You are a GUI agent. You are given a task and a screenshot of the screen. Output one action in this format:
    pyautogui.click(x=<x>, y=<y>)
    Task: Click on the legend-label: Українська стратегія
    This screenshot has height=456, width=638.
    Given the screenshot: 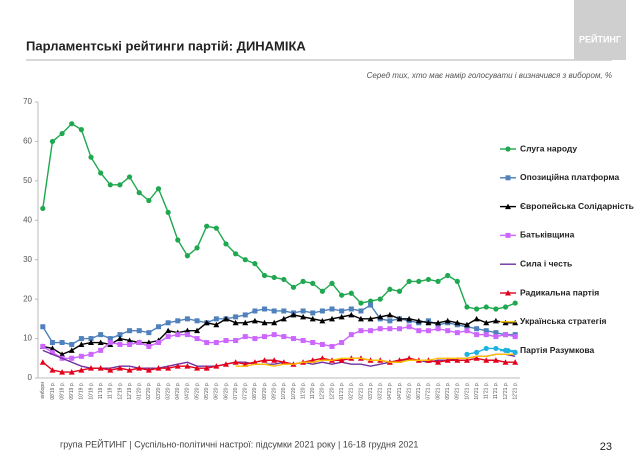 What is the action you would take?
    pyautogui.click(x=563, y=321)
    